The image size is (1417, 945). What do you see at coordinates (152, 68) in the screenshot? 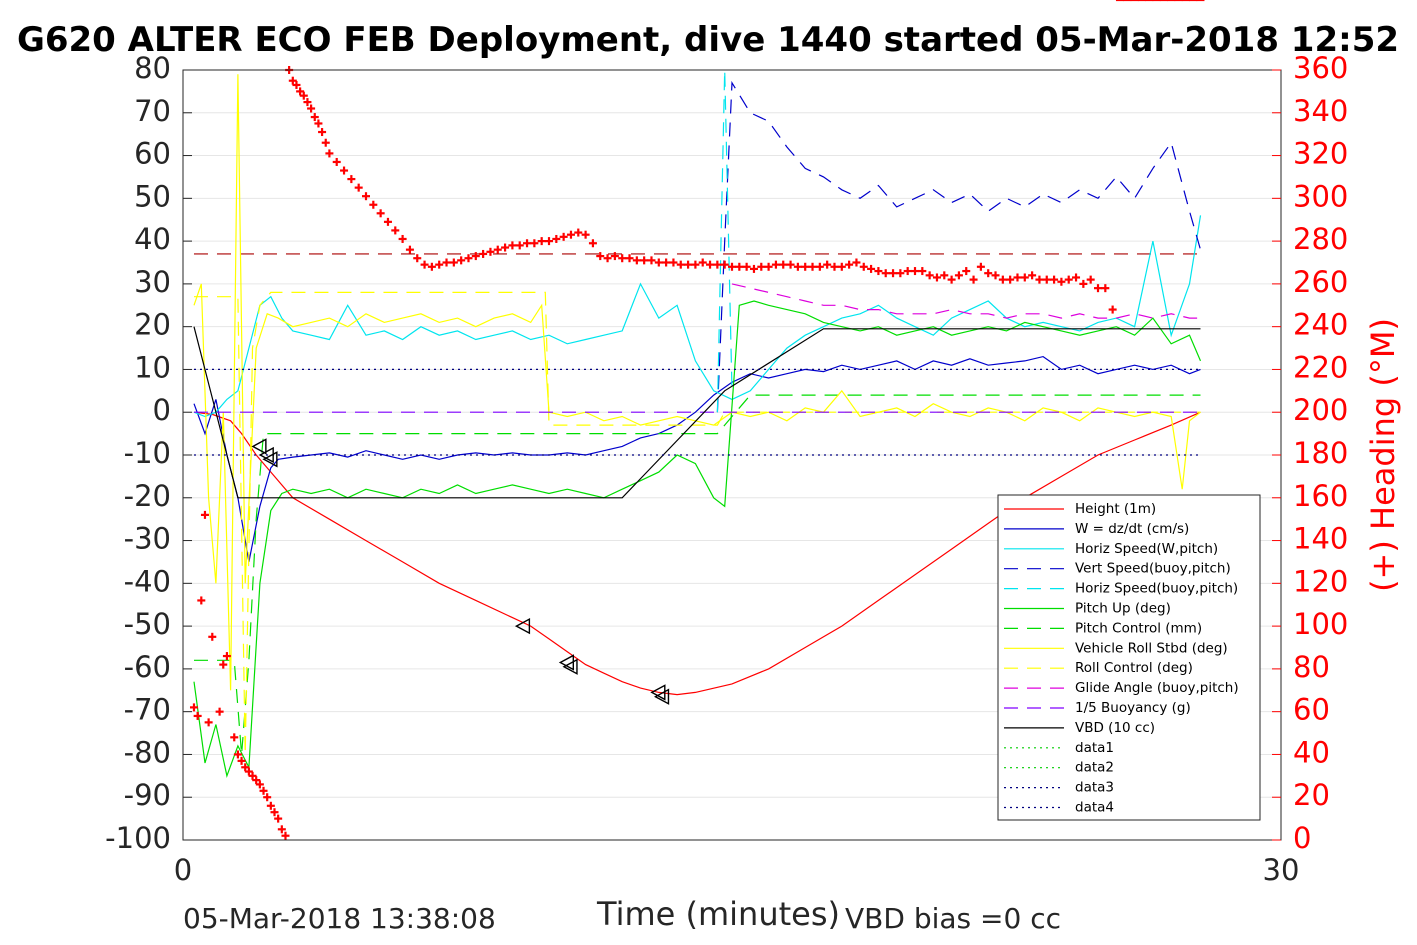
I see `y-tick-label: 80` at bounding box center [152, 68].